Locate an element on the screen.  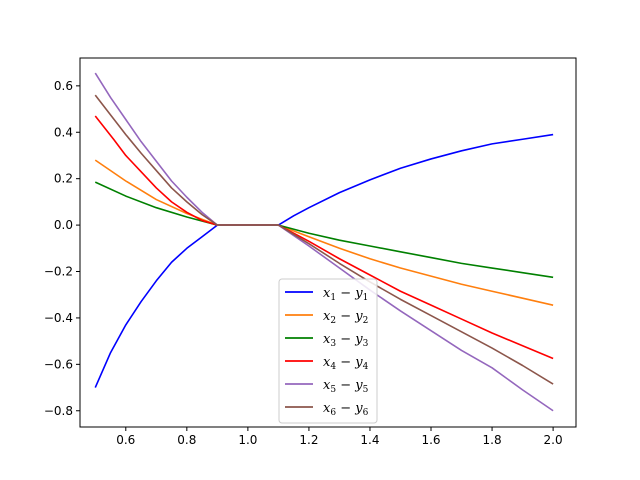
y-tick-label: −0.2 is located at coordinates (58, 272).